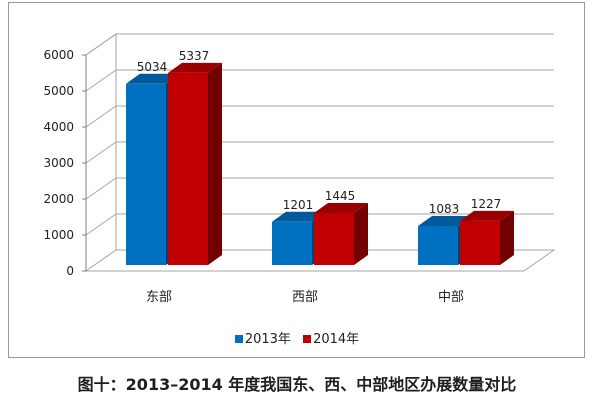 This screenshot has width=594, height=406. I want to click on data-label: 1201, so click(298, 205).